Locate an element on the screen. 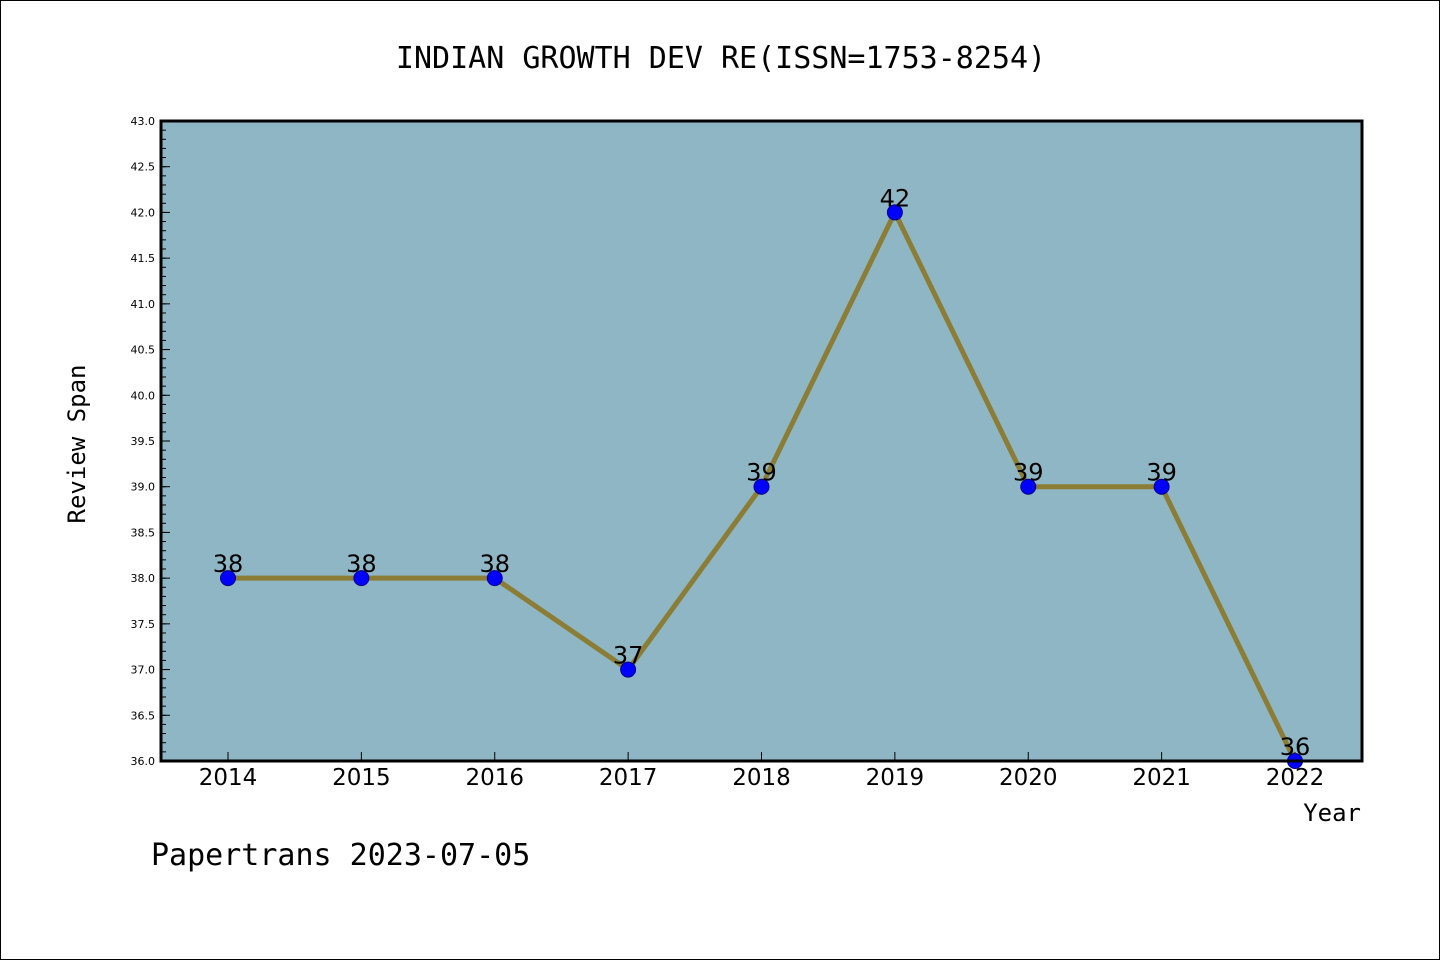 The height and width of the screenshot is (961, 1440). y-tick-label: 36.5 is located at coordinates (143, 715).